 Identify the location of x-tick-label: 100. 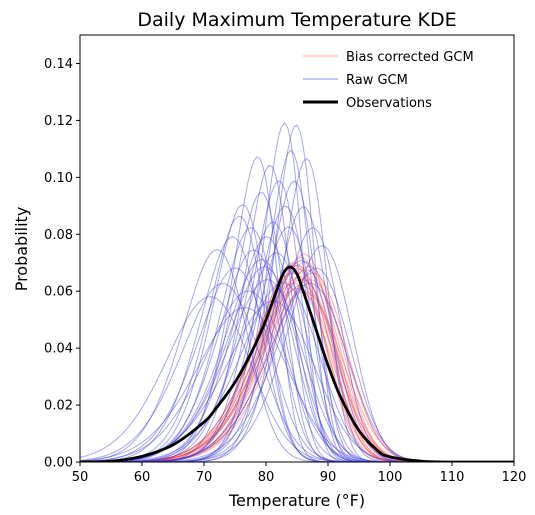
(390, 477).